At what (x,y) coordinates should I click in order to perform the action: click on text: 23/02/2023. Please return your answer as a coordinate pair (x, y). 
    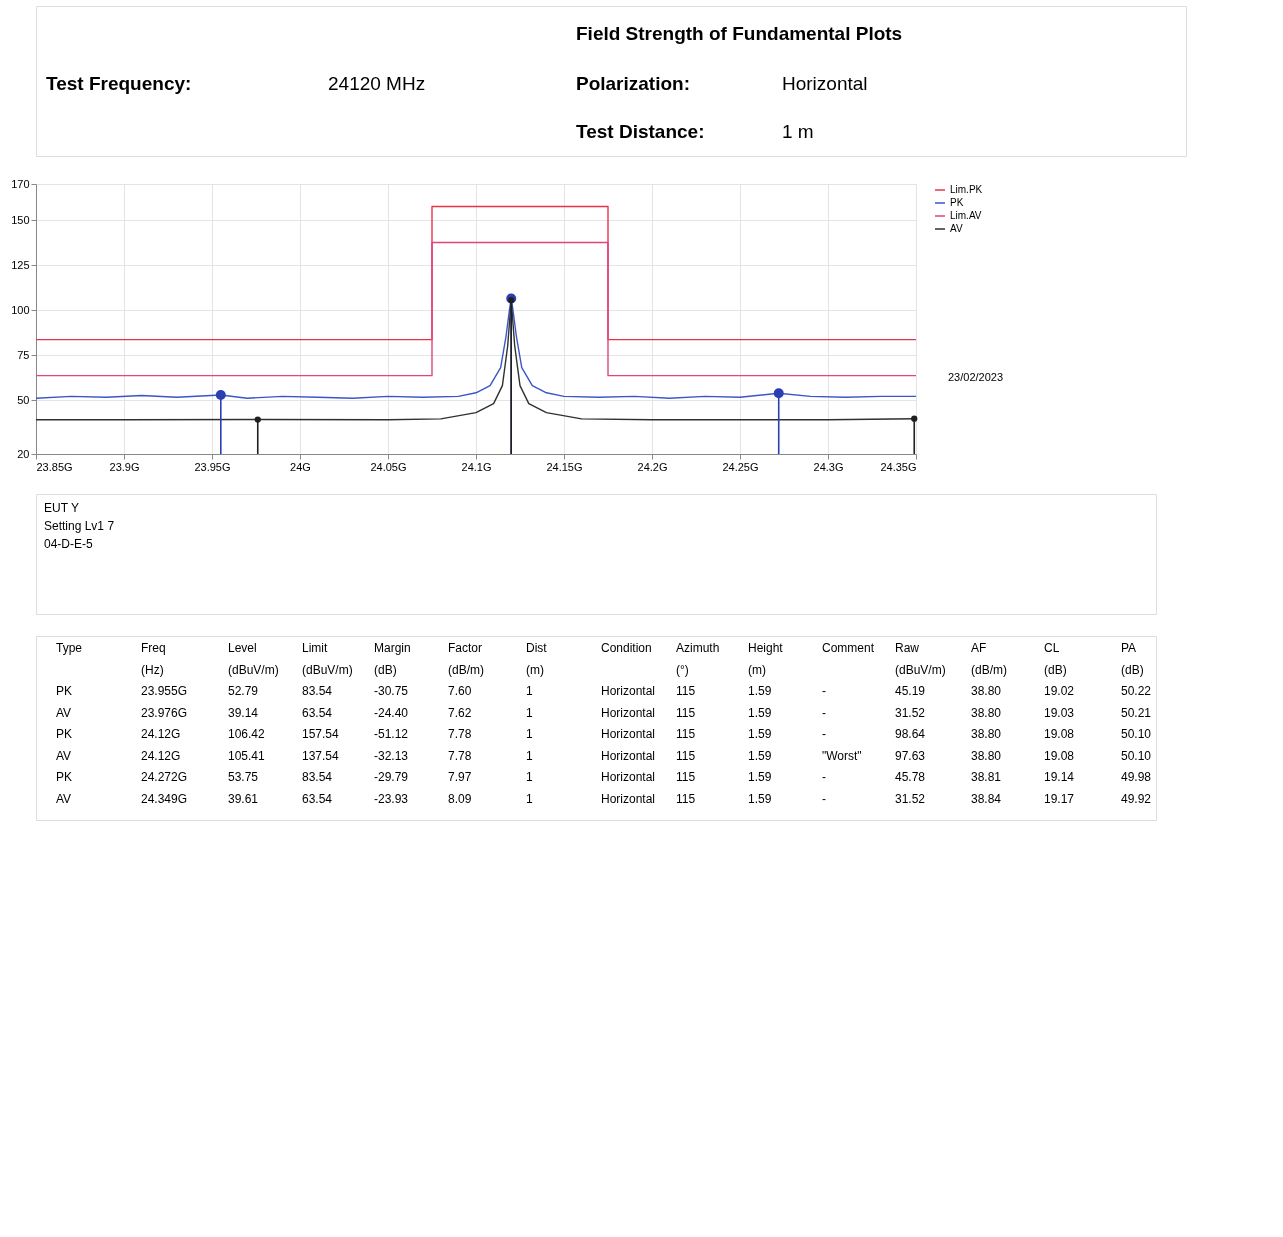
    Looking at the image, I should click on (976, 377).